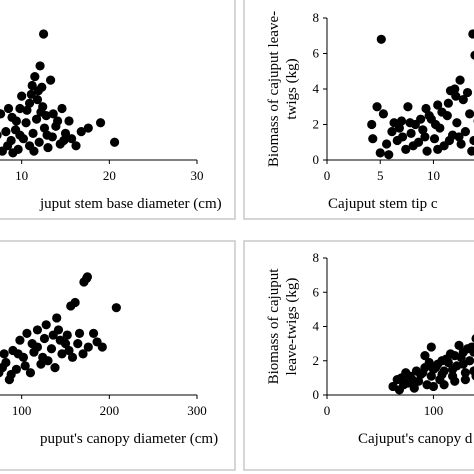 This screenshot has width=474, height=474. What do you see at coordinates (109, 175) in the screenshot?
I see `x-tick-label: 20` at bounding box center [109, 175].